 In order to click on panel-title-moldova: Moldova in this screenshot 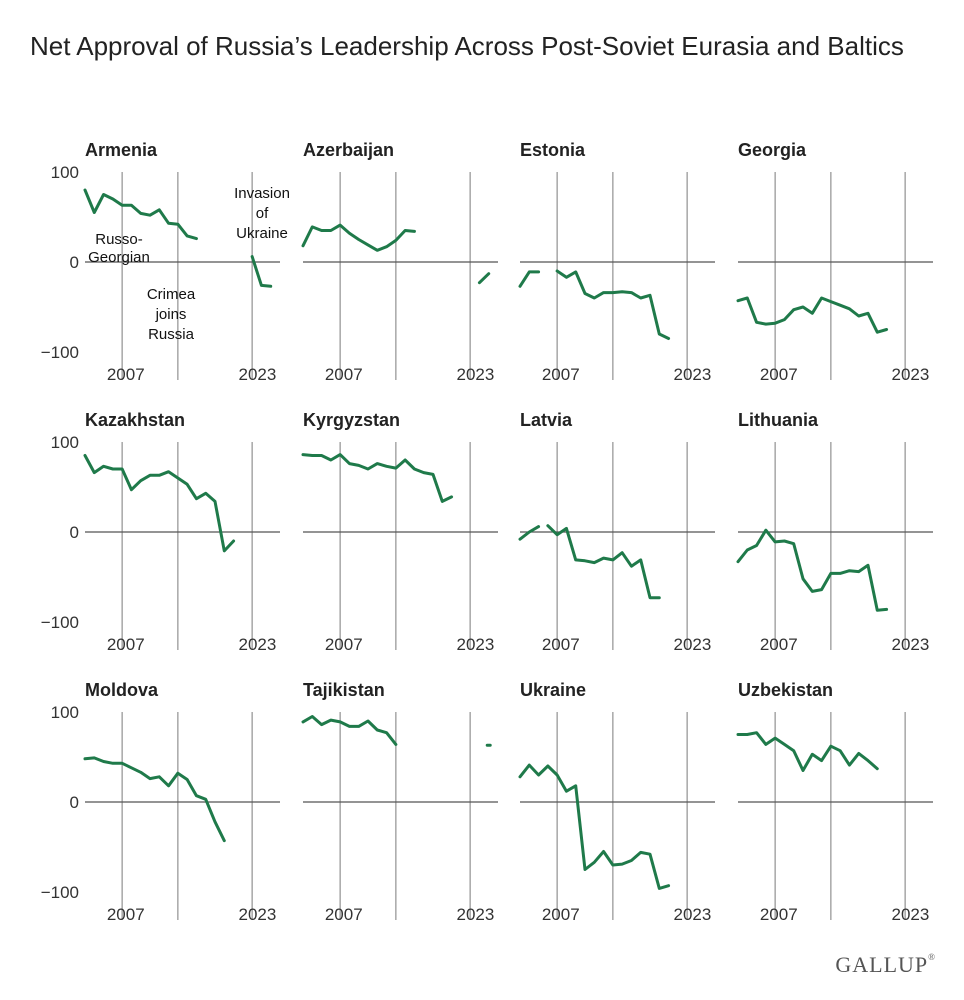, I will do `click(122, 690)`.